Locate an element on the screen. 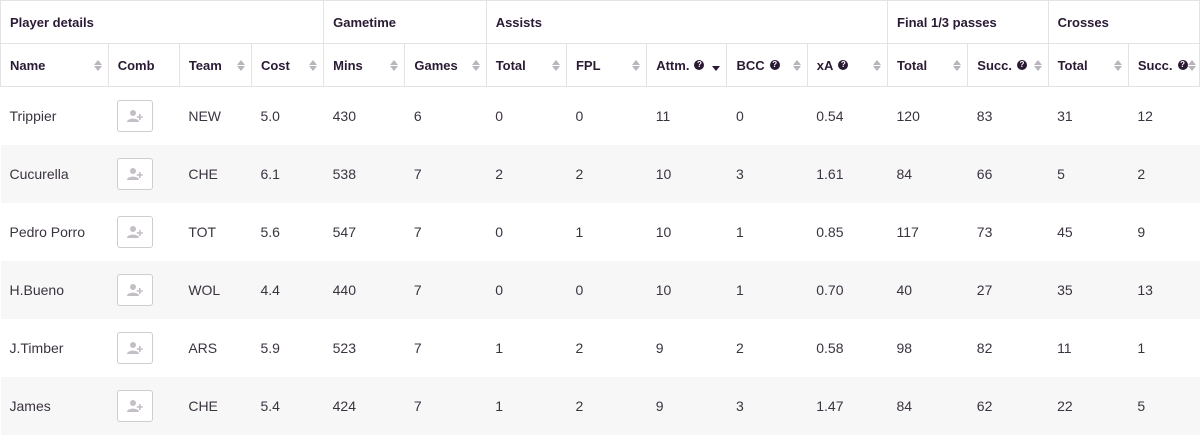 The image size is (1200, 440). cell-name: J.Timber is located at coordinates (36, 348).